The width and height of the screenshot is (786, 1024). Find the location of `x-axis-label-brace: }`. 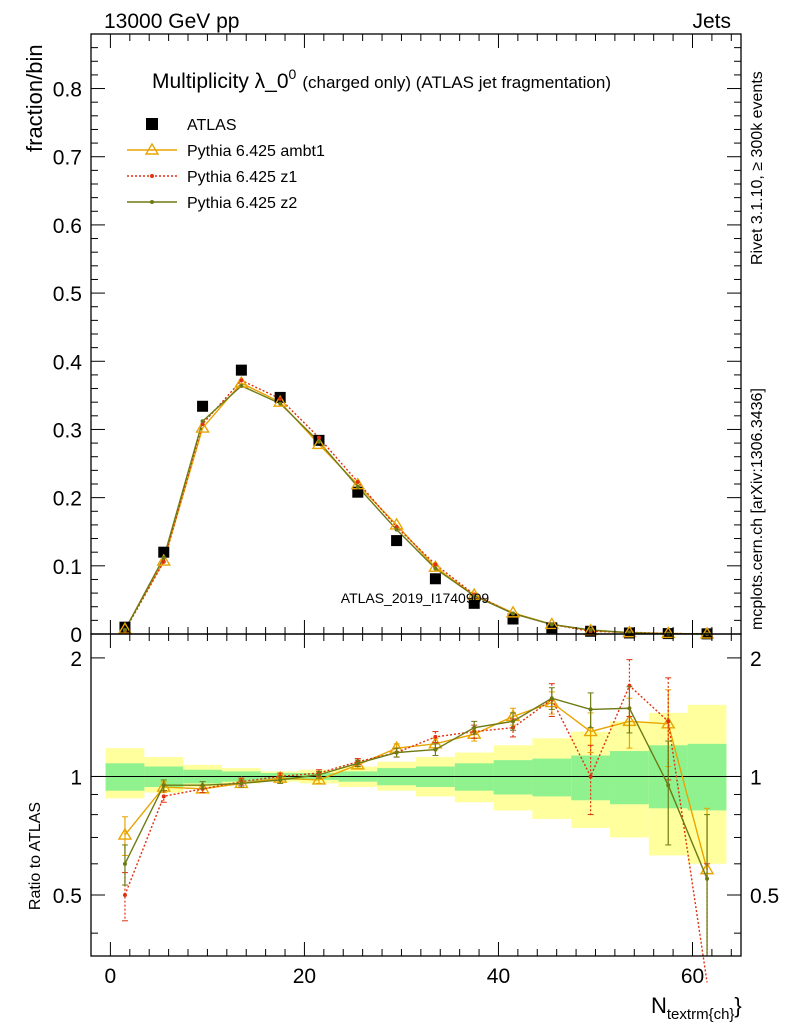

x-axis-label-brace: } is located at coordinates (737, 1005).